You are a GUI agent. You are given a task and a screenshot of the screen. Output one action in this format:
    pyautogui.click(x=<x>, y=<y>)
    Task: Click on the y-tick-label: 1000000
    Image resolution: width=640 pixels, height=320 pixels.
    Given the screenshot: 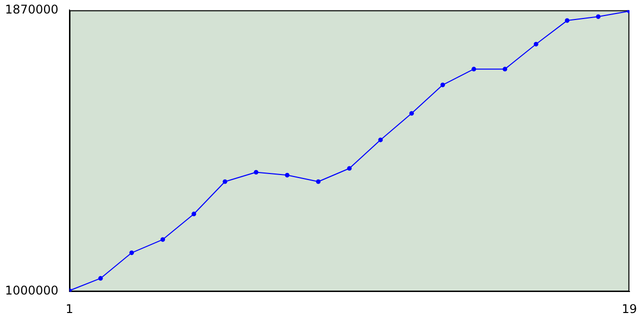 What is the action you would take?
    pyautogui.click(x=31, y=291)
    